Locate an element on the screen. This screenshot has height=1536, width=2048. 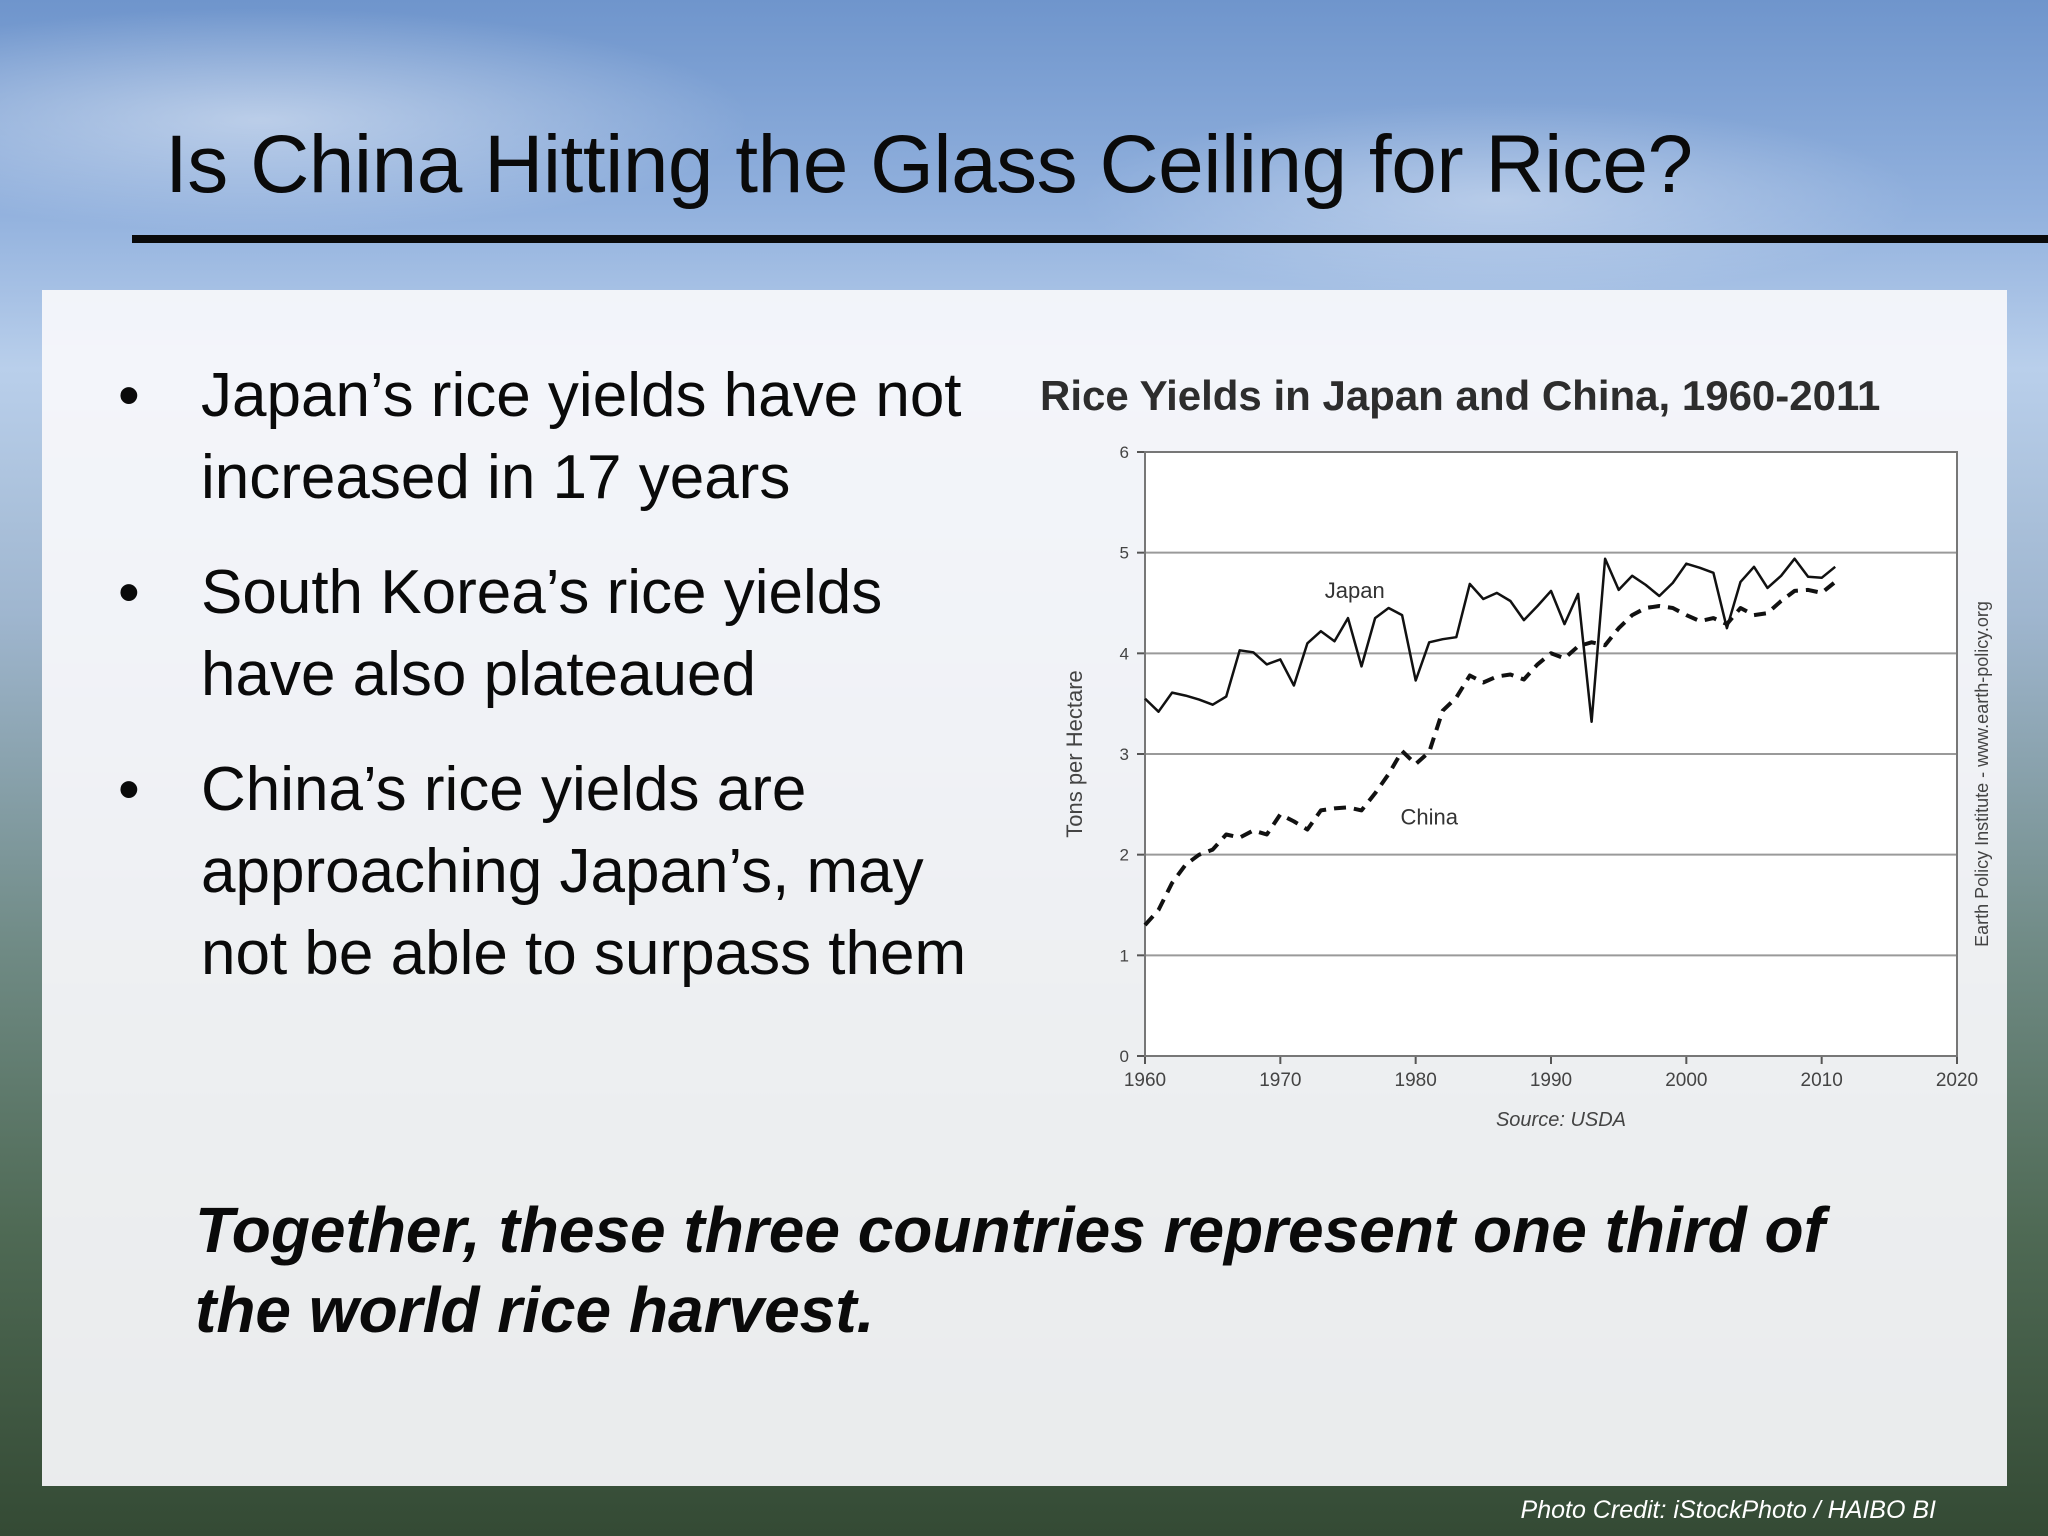
y-axis-label: Tons per Hectare is located at coordinates (1074, 754).